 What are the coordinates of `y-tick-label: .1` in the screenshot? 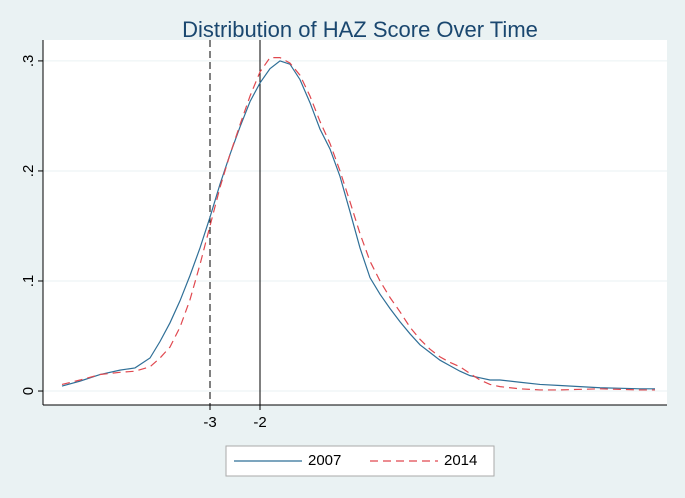 It's located at (28, 281).